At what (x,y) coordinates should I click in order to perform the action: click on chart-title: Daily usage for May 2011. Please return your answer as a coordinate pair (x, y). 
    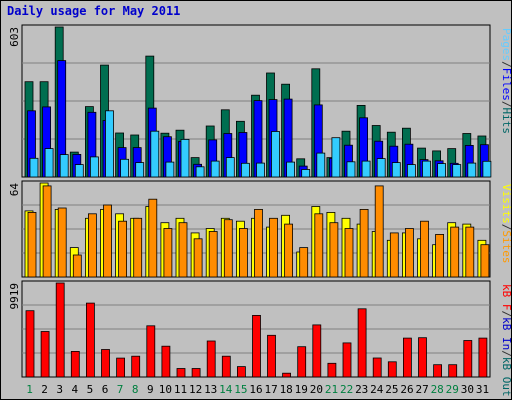
    Looking at the image, I should click on (94, 11).